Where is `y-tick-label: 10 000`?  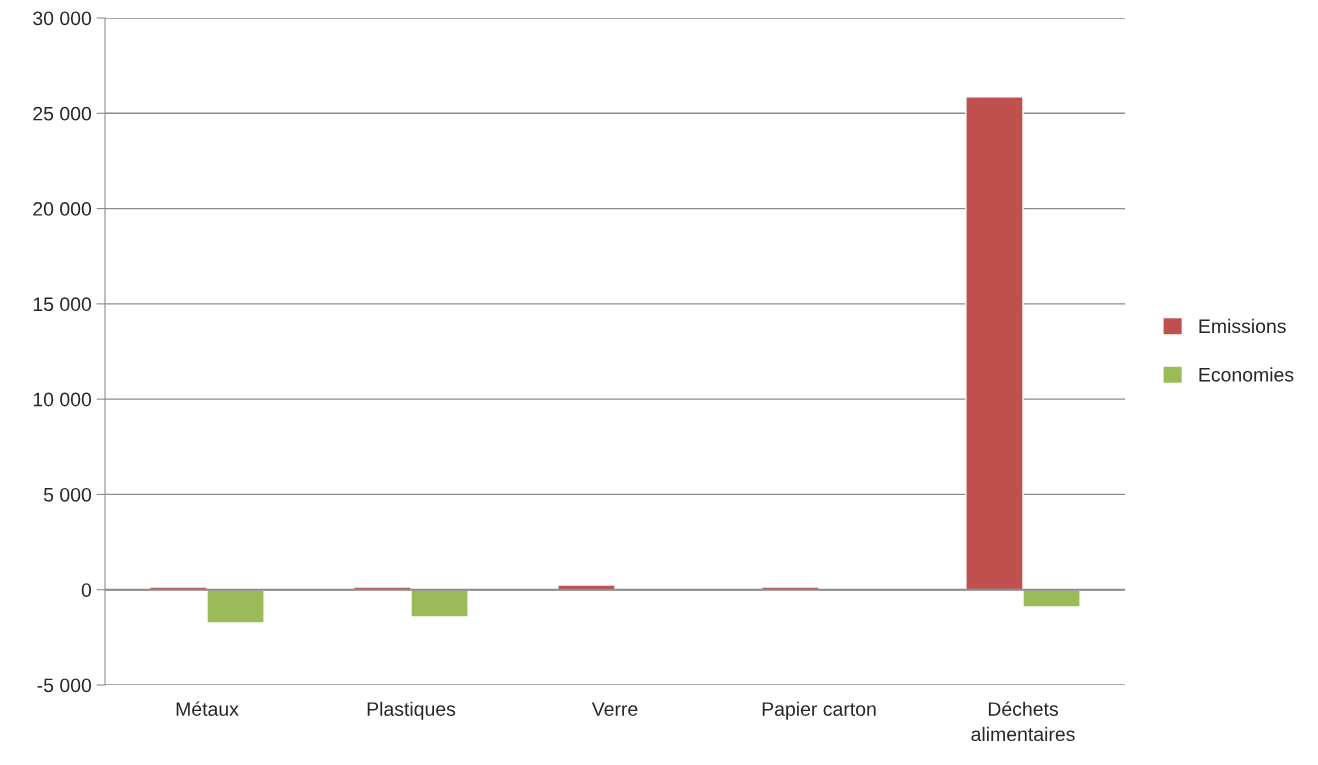
y-tick-label: 10 000 is located at coordinates (62, 399).